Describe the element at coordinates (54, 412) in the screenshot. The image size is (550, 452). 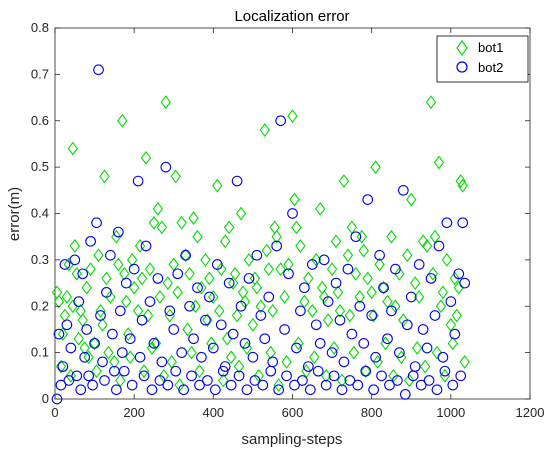
I see `x-tick-label: 0` at that location.